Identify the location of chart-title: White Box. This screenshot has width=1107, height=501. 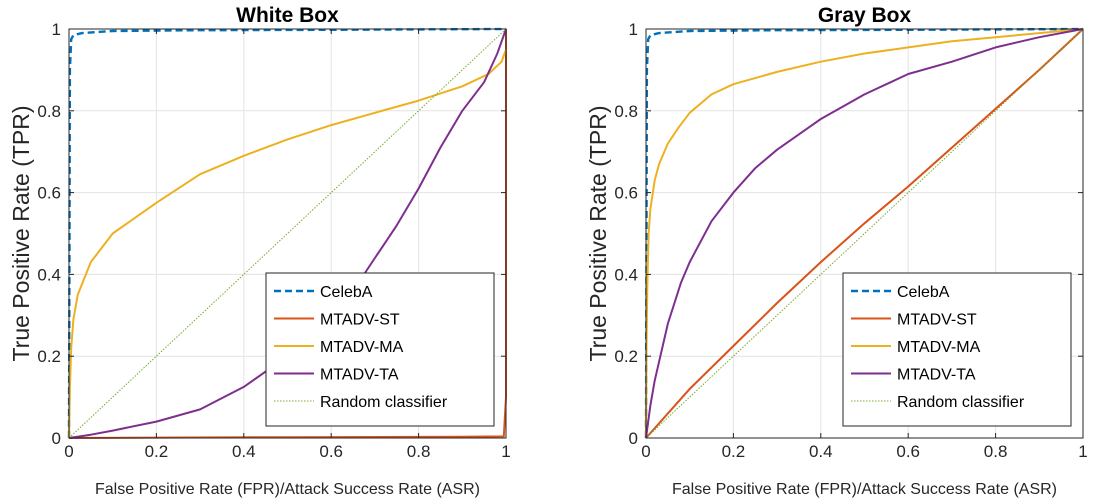
(287, 15).